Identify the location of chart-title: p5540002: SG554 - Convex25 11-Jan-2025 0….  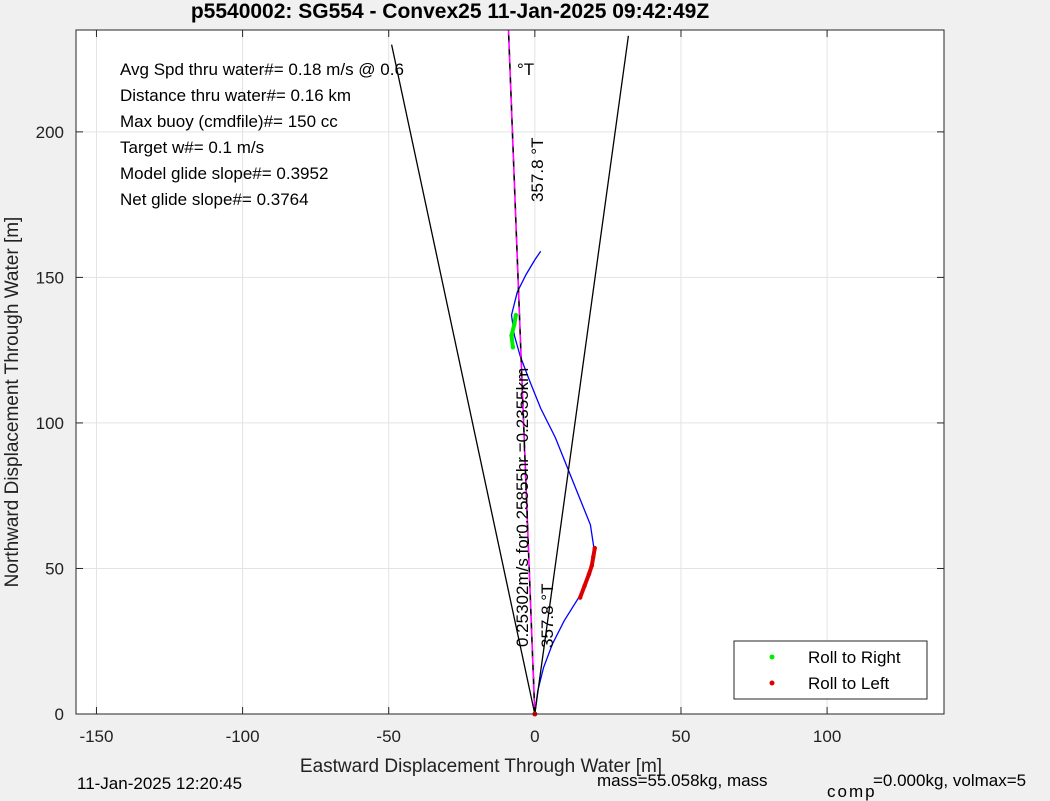
(450, 11).